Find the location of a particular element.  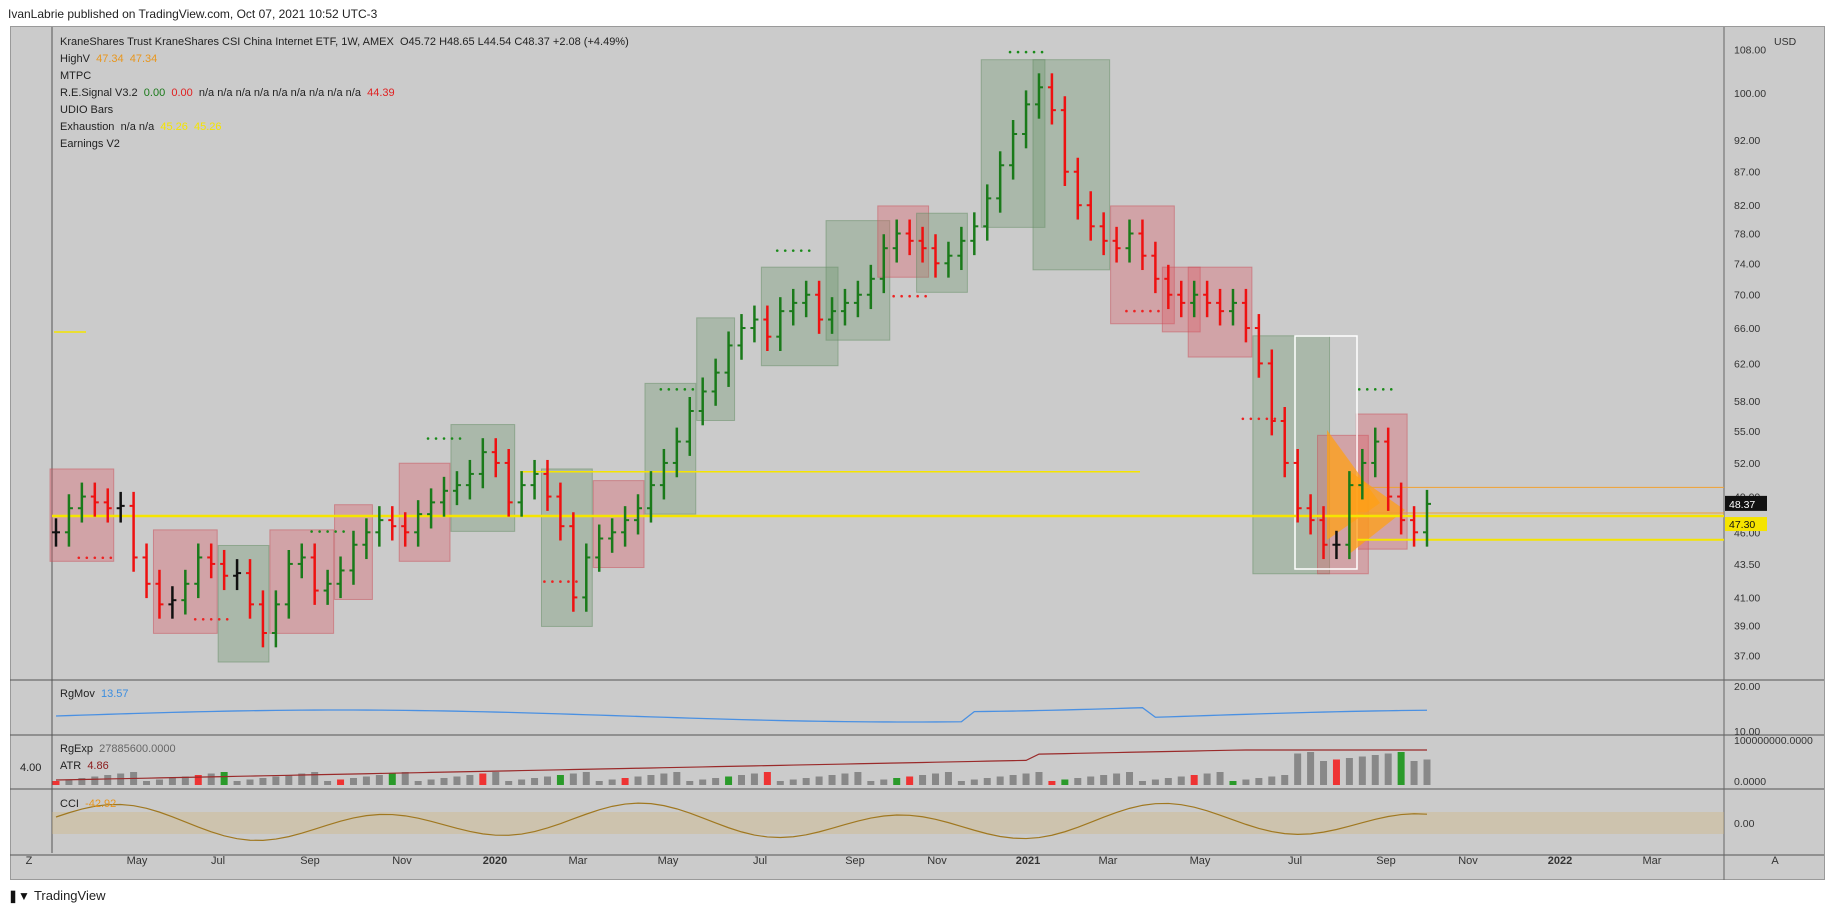

cci-tick-label: 0.00 is located at coordinates (1744, 824).